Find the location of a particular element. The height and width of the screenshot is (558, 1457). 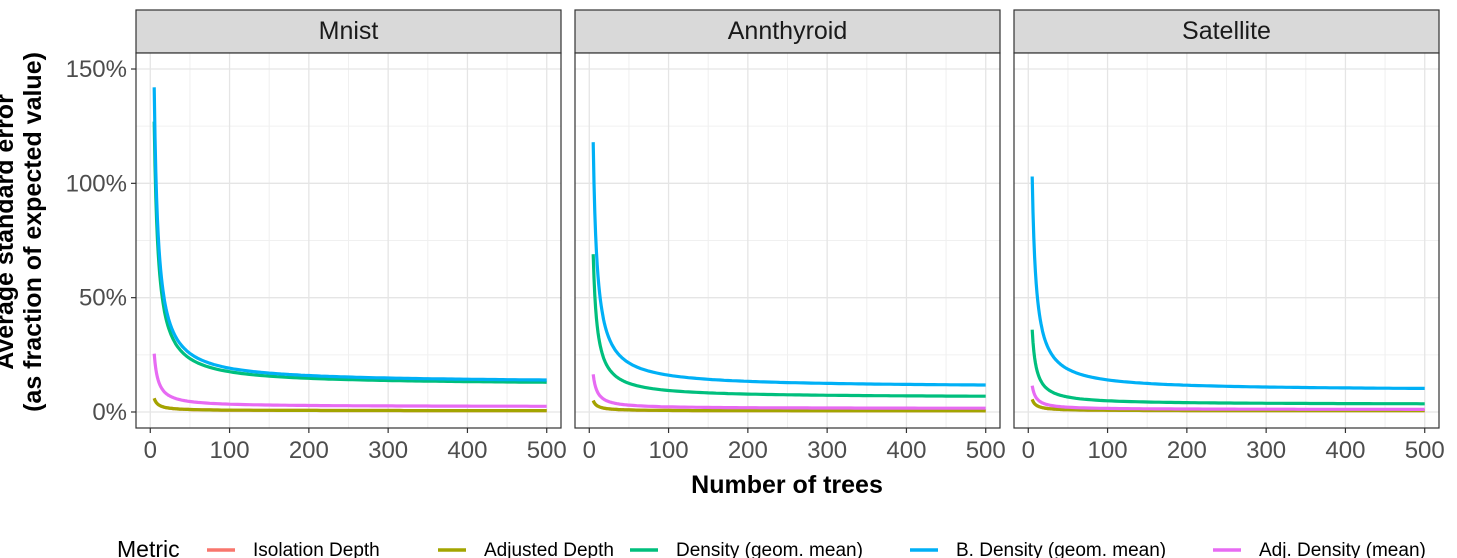

legend-title: Metric is located at coordinates (148, 547).